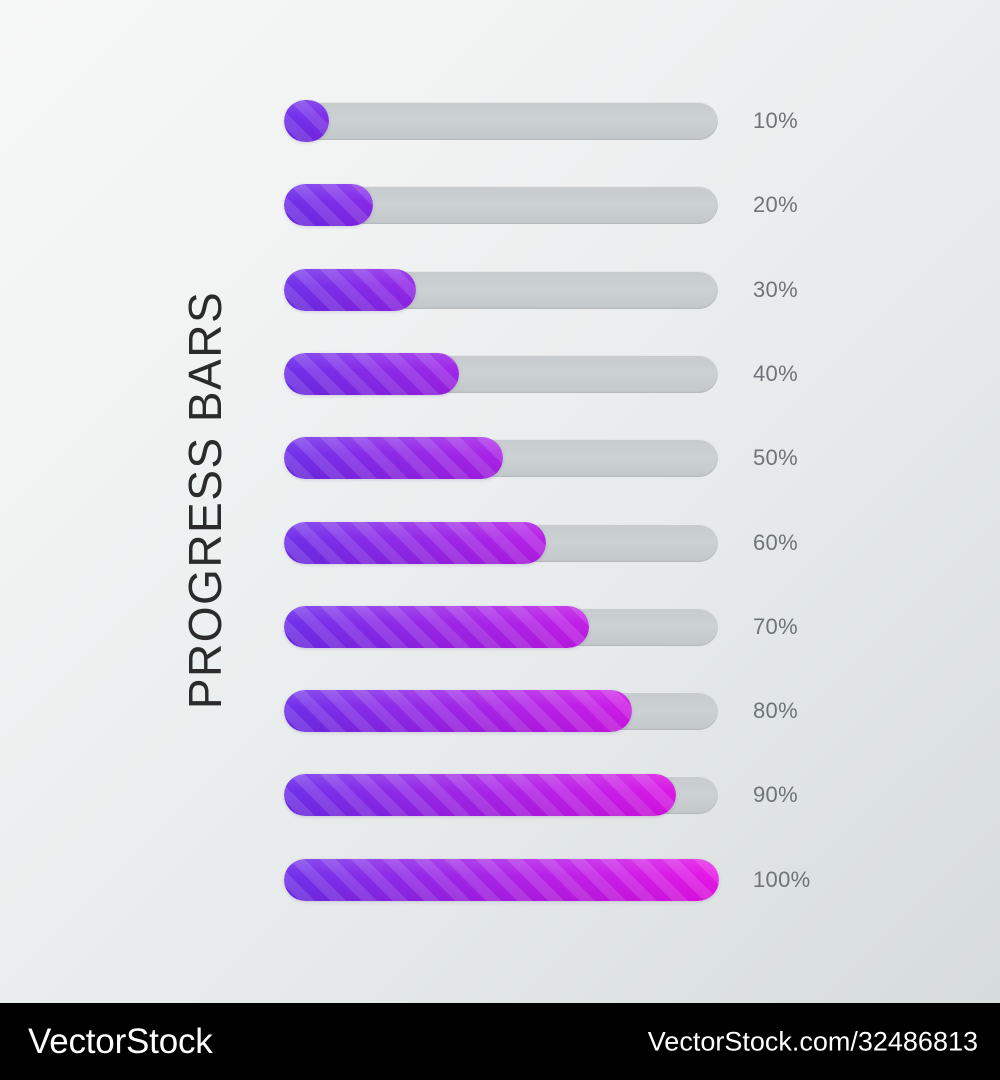  Describe the element at coordinates (782, 879) in the screenshot. I see `progress-bar-label: 100%` at that location.